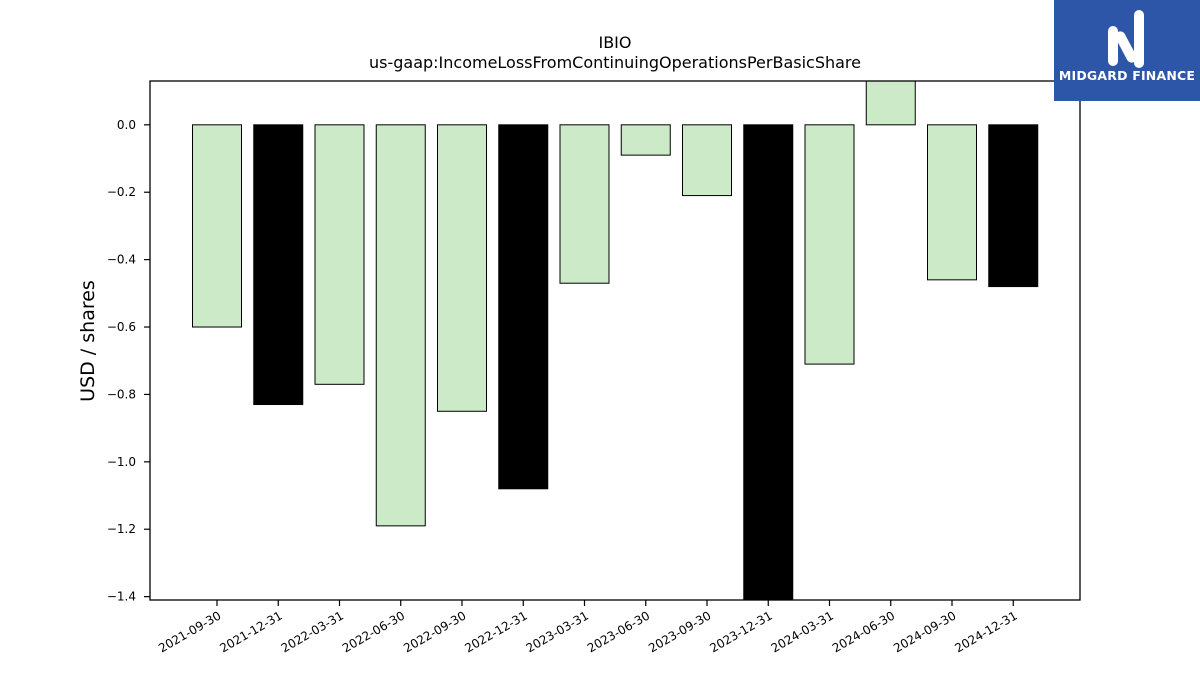  I want to click on y-tick-label: −0.8, so click(121, 394).